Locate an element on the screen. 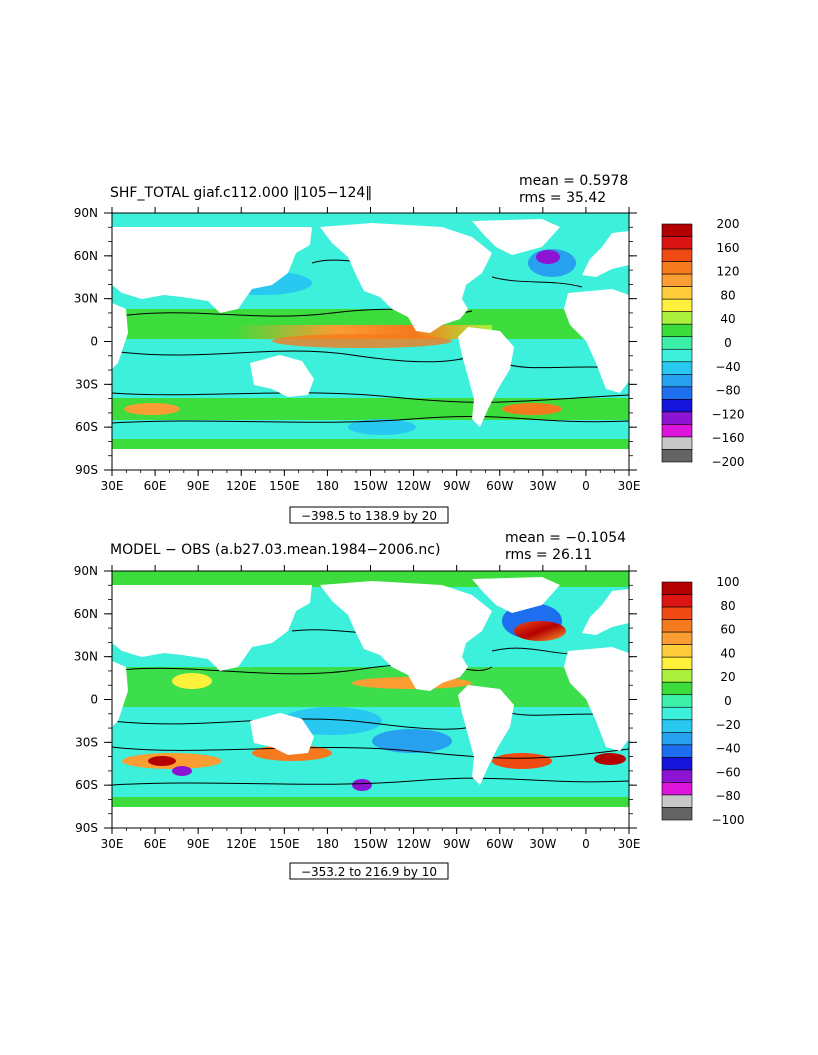  panel-bottom-colorbar: 100 80 60 40 20 0 −20 −40 −60 −80 −100 is located at coordinates (702, 701).